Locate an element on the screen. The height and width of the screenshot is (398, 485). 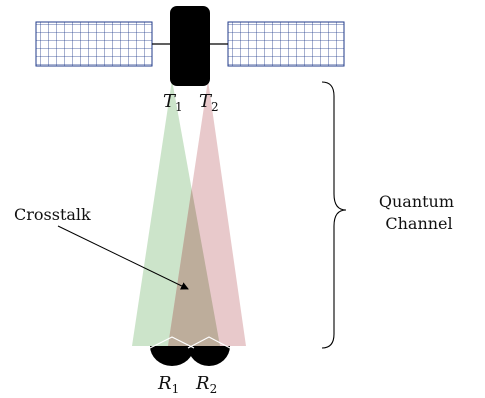
quantum-channel-brace is located at coordinates (334, 215).